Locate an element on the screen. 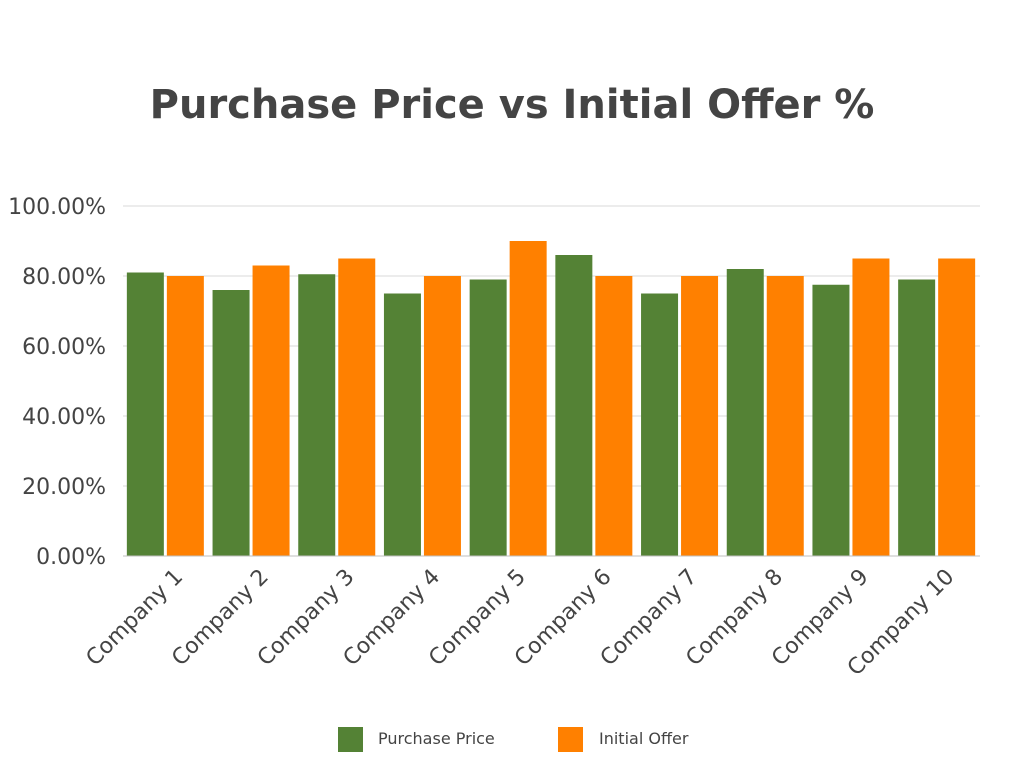 Image resolution: width=1024 pixels, height=768 pixels. y-tick-label: 80.00% is located at coordinates (64, 277).